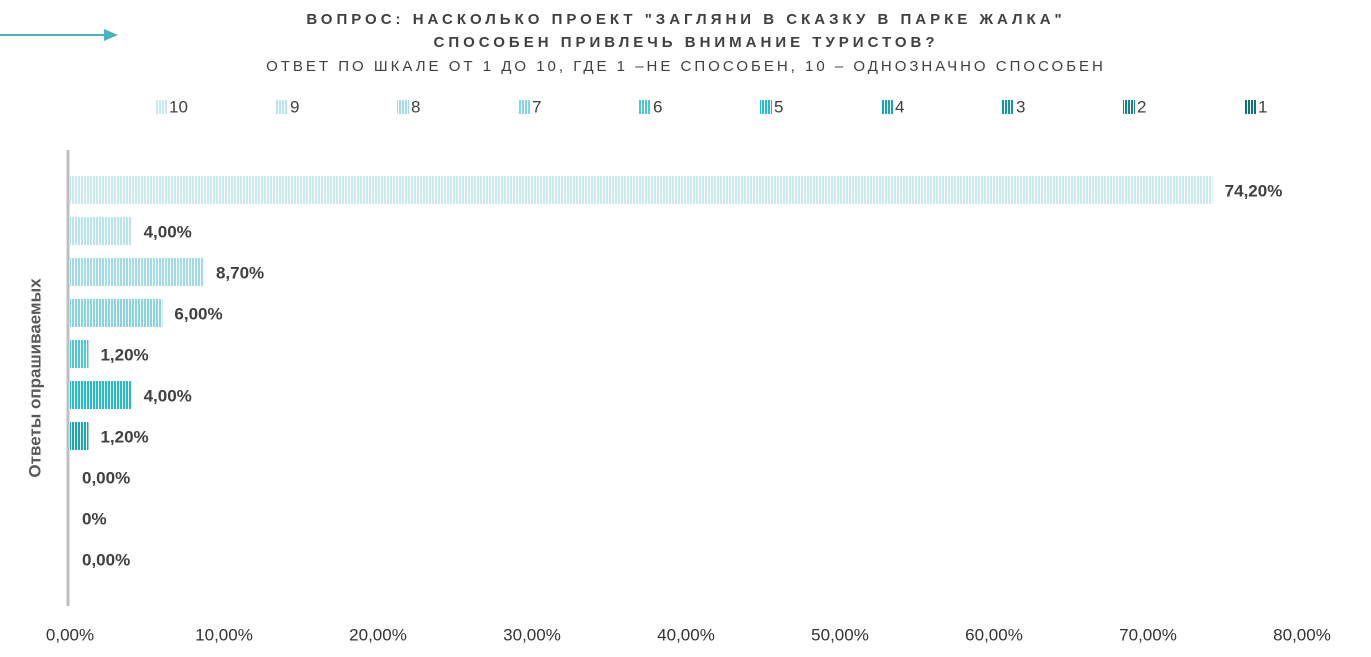  I want to click on x-tick-label: 70,00%, so click(1148, 634).